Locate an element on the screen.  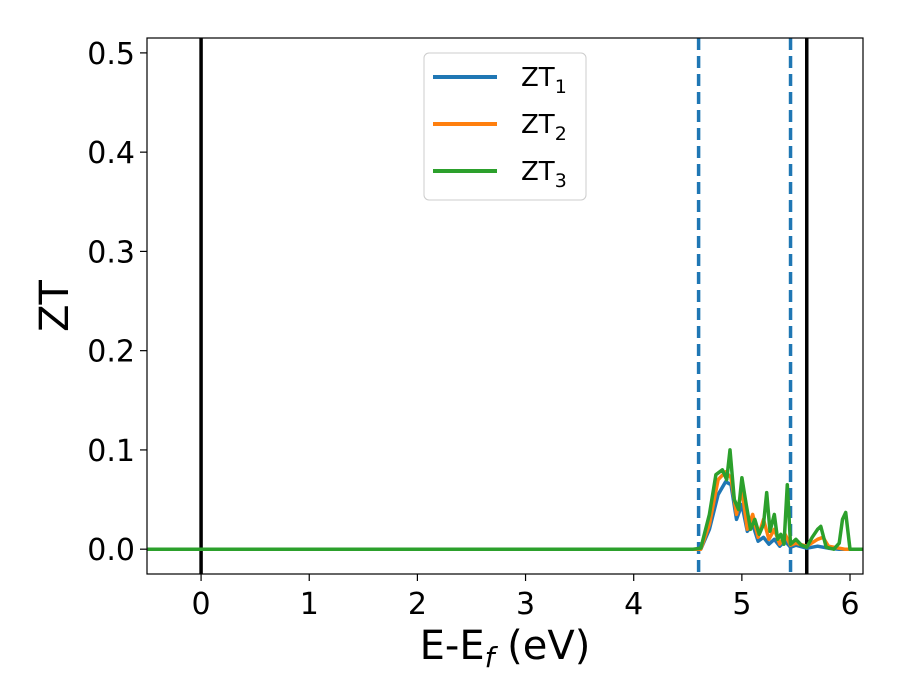
legend-label-zt2: ZT2 is located at coordinates (544, 127).